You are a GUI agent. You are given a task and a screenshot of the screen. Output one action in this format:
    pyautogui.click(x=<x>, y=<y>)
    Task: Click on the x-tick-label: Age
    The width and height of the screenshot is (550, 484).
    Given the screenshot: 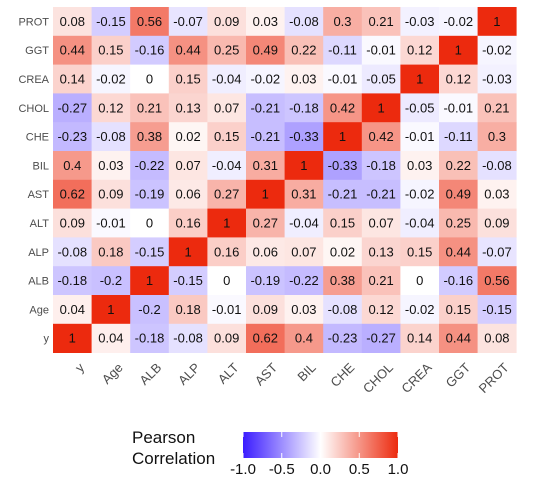 What is the action you would take?
    pyautogui.click(x=112, y=373)
    